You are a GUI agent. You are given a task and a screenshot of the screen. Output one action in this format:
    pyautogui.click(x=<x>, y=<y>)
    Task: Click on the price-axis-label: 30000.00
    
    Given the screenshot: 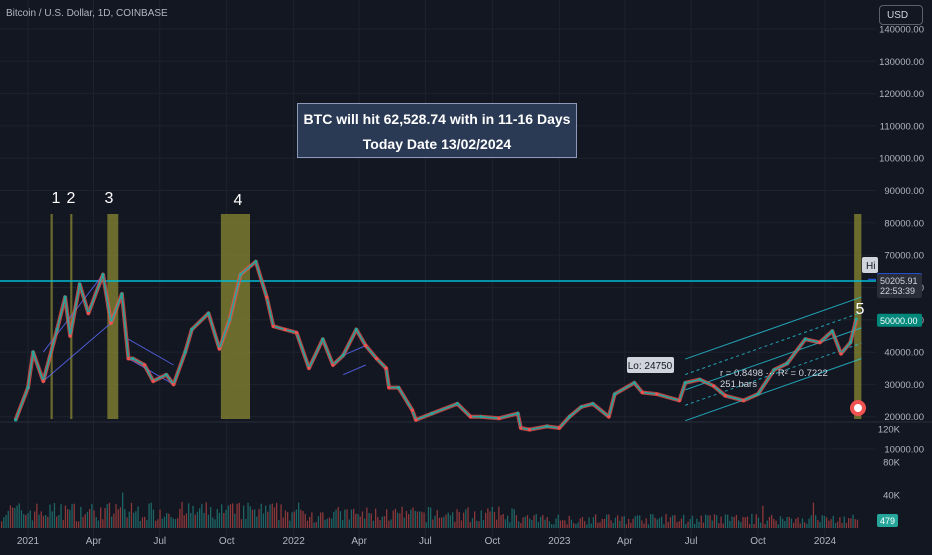 What is the action you would take?
    pyautogui.click(x=904, y=385)
    